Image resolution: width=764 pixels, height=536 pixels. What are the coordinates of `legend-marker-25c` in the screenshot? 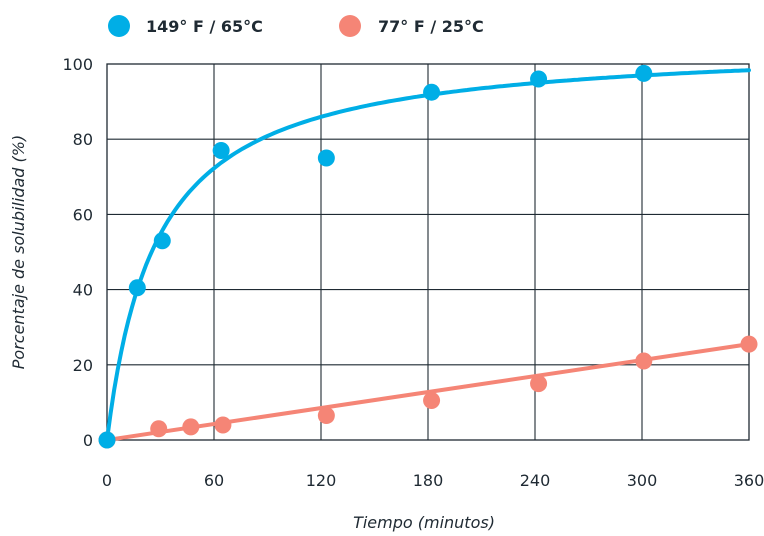 It's located at (350, 26).